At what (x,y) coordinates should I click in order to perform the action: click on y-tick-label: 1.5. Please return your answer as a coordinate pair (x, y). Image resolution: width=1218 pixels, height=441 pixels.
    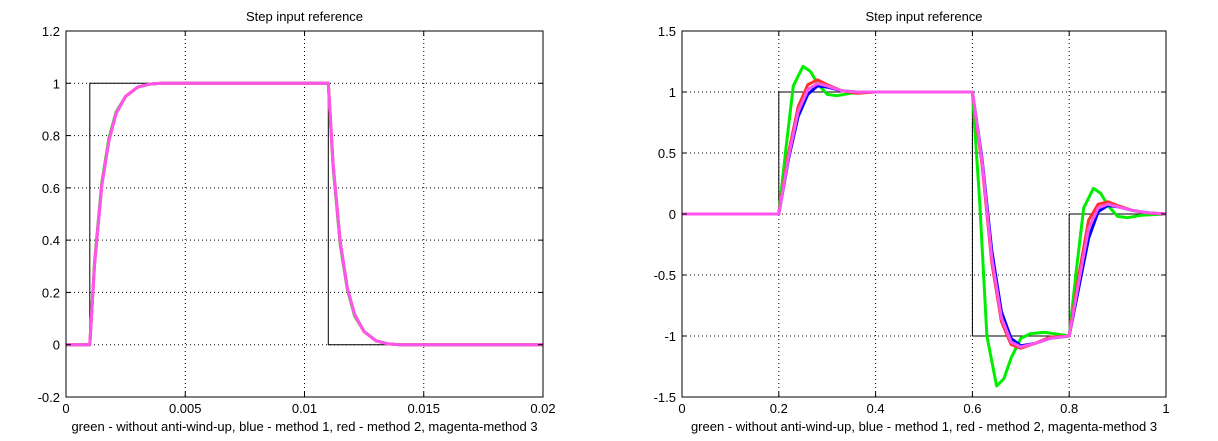
    Looking at the image, I should click on (667, 31).